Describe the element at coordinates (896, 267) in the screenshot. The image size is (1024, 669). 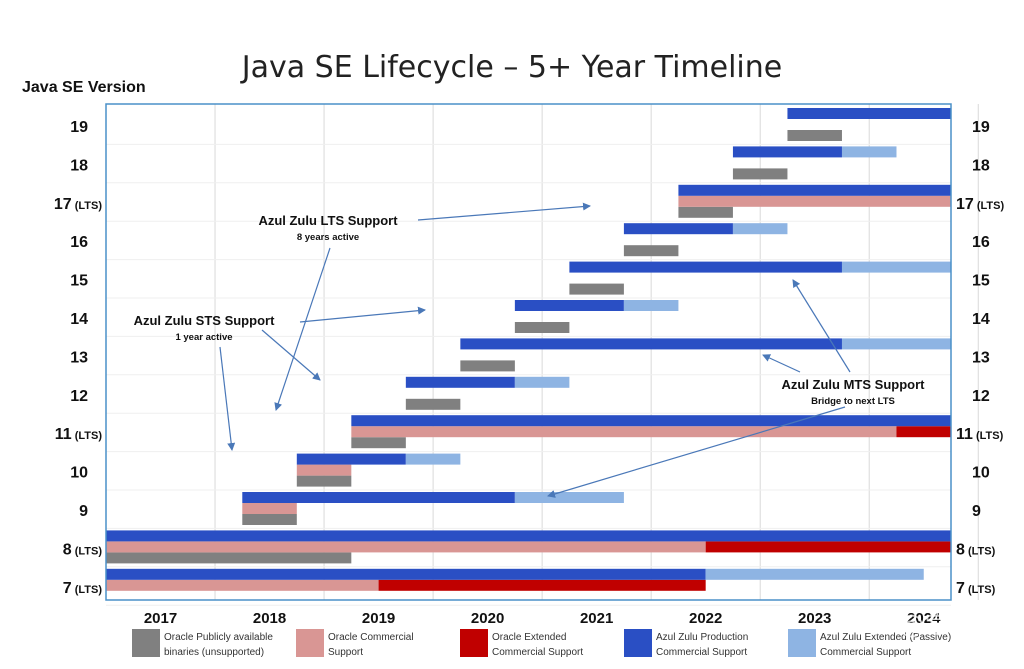
I see `bar-v15-zulu-ext` at that location.